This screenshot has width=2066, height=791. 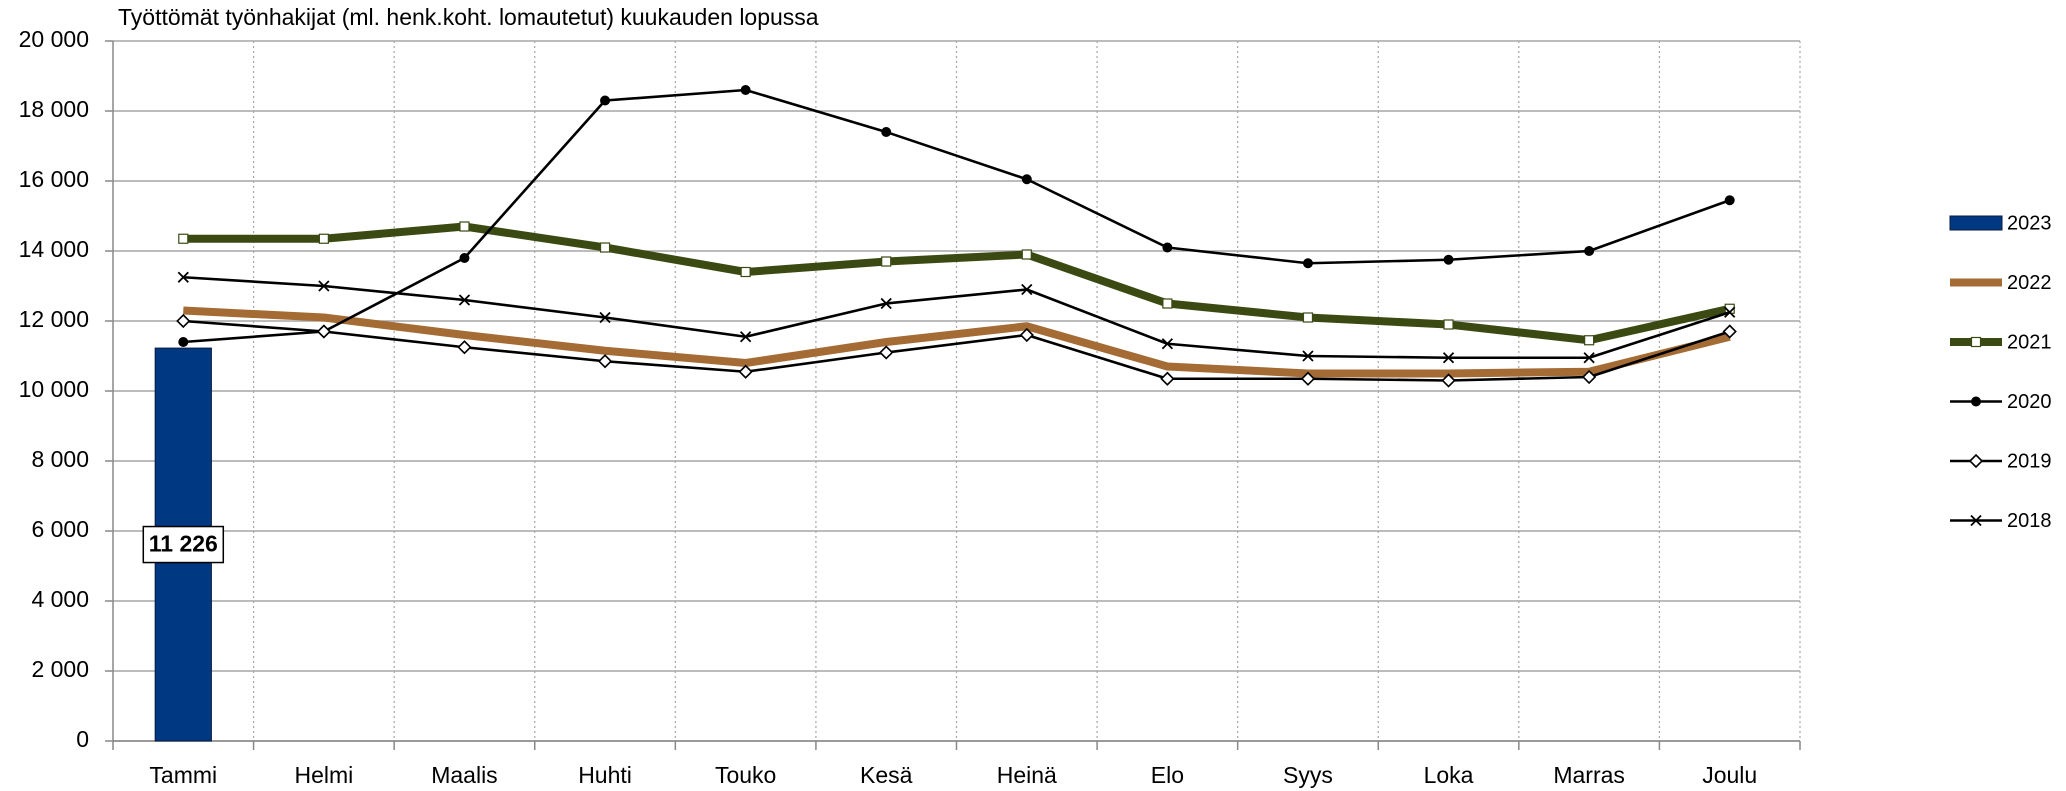 What do you see at coordinates (82, 739) in the screenshot?
I see `y-tick-label: 0` at bounding box center [82, 739].